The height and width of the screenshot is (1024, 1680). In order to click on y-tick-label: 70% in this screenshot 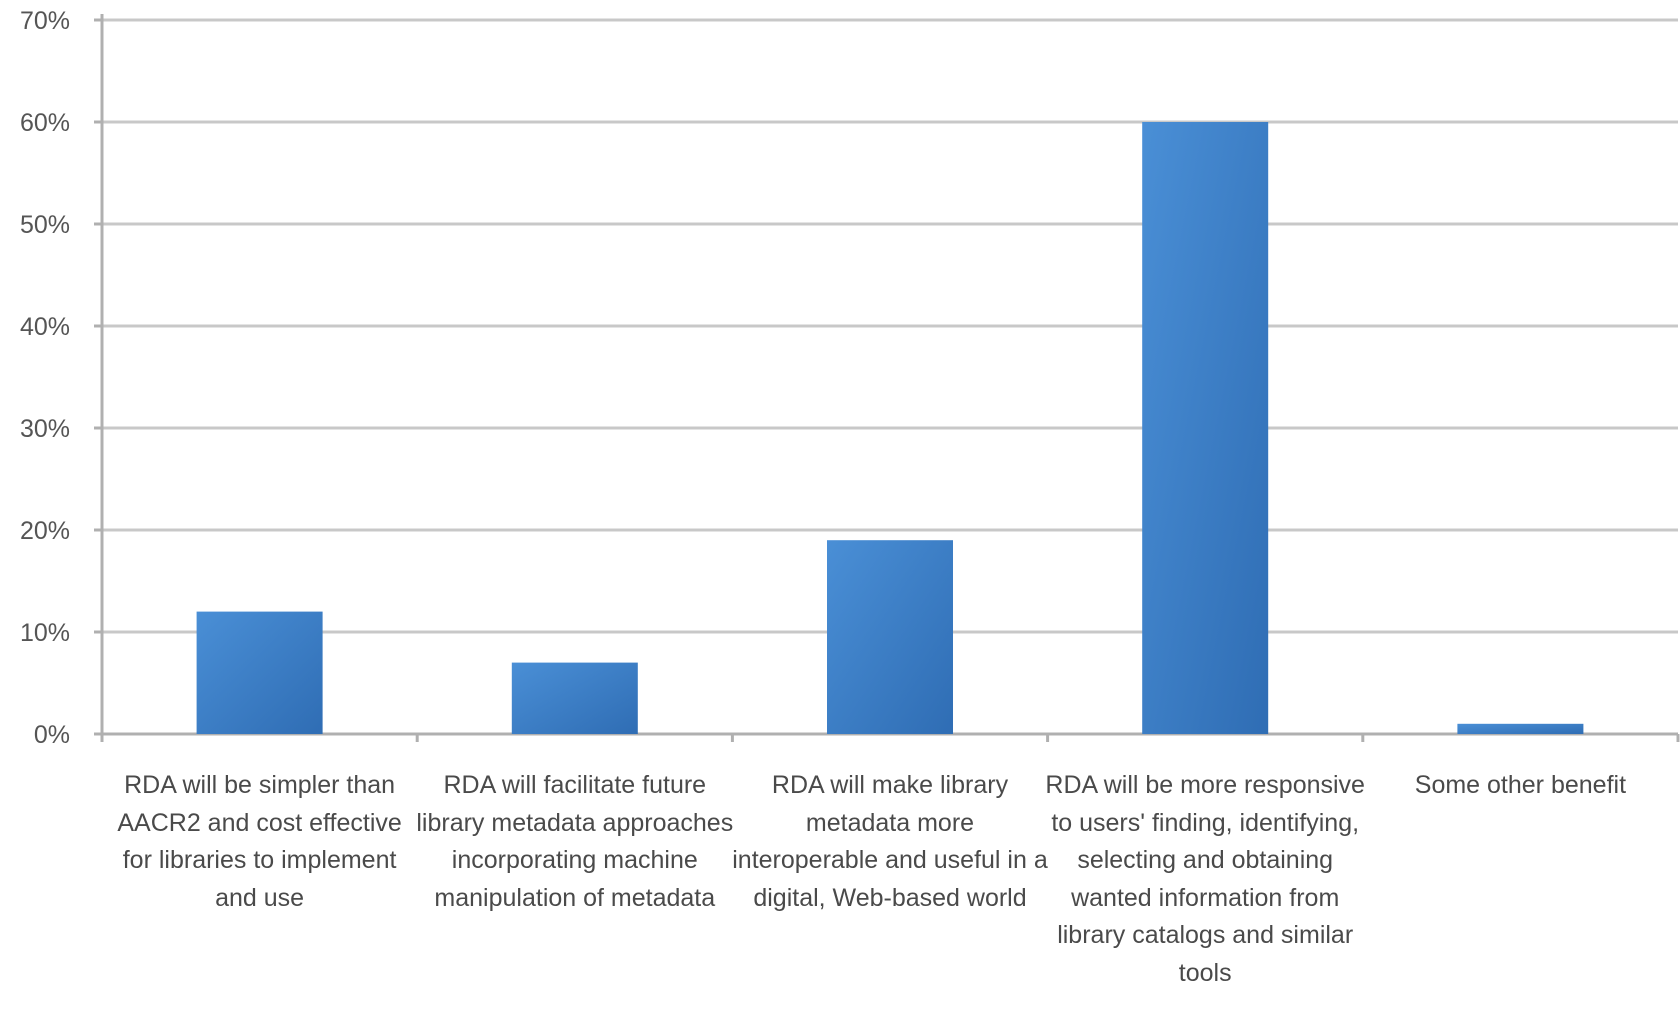, I will do `click(45, 21)`.